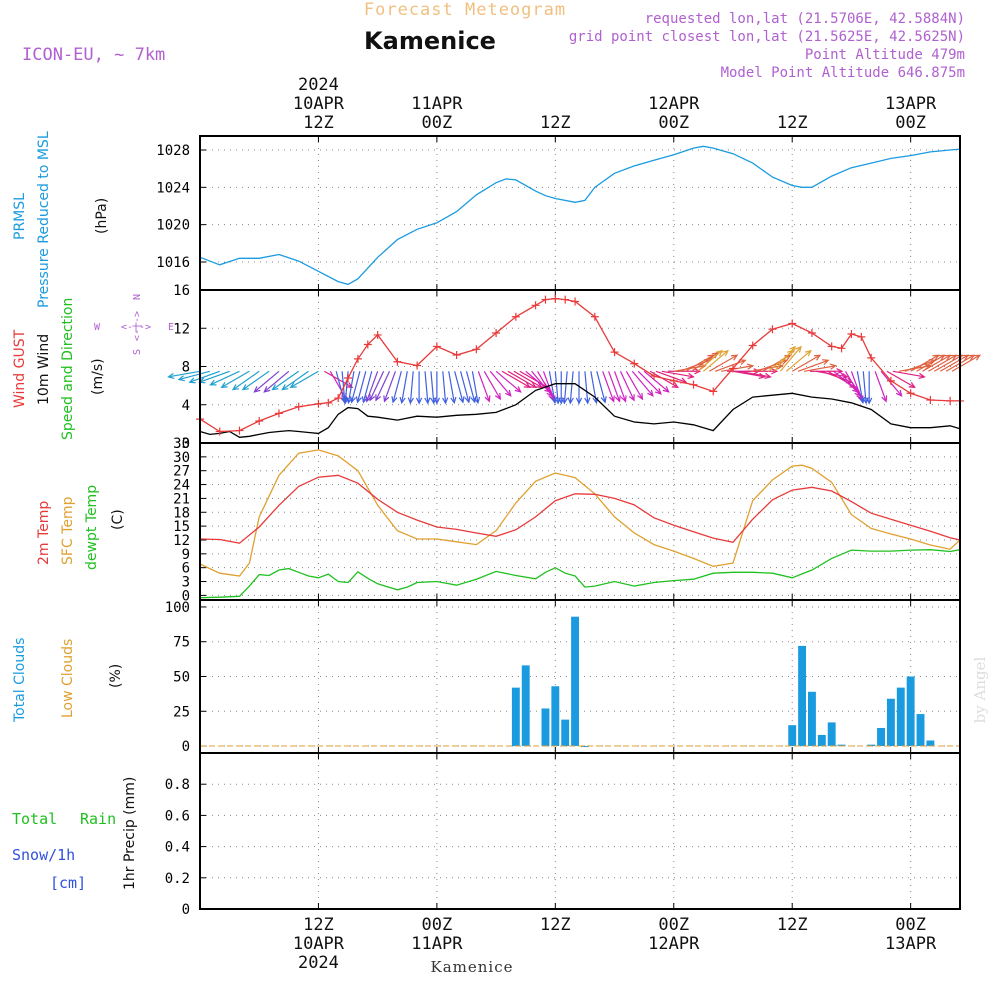 Image resolution: width=1000 pixels, height=1000 pixels. What do you see at coordinates (674, 944) in the screenshot?
I see `bottom-time-label: 12APR` at bounding box center [674, 944].